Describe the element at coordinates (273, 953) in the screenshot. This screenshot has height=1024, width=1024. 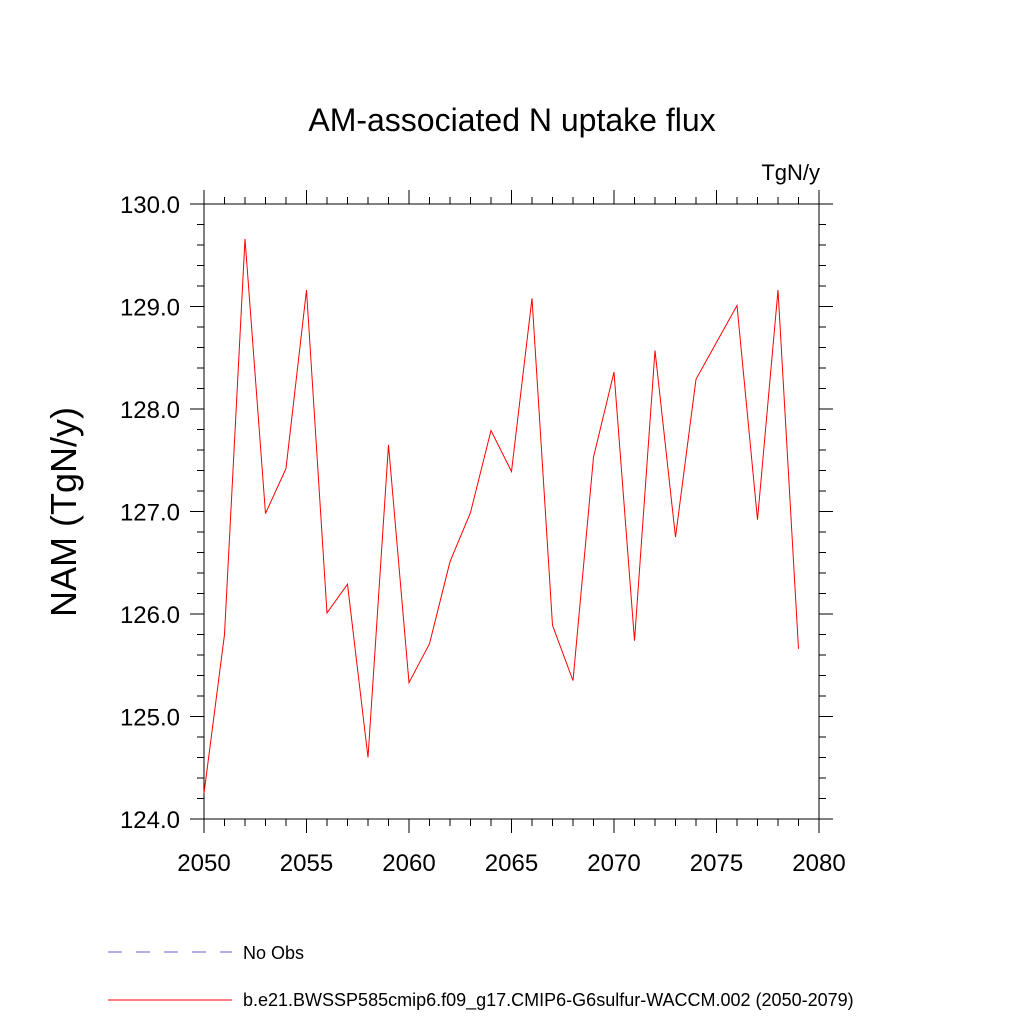
I see `legend-label-no-obs: No Obs` at that location.